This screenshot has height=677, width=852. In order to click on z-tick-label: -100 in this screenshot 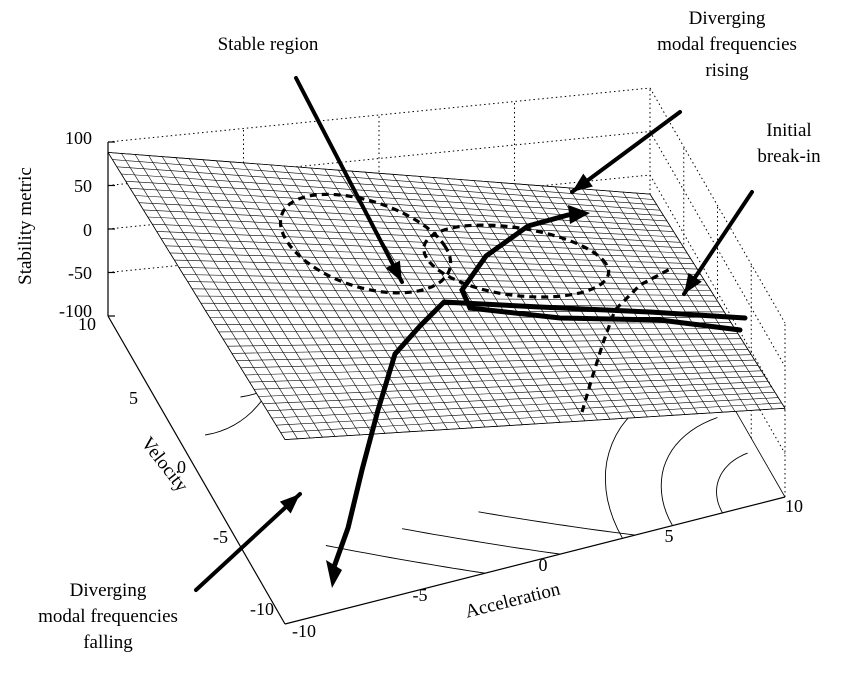, I will do `click(75, 311)`.